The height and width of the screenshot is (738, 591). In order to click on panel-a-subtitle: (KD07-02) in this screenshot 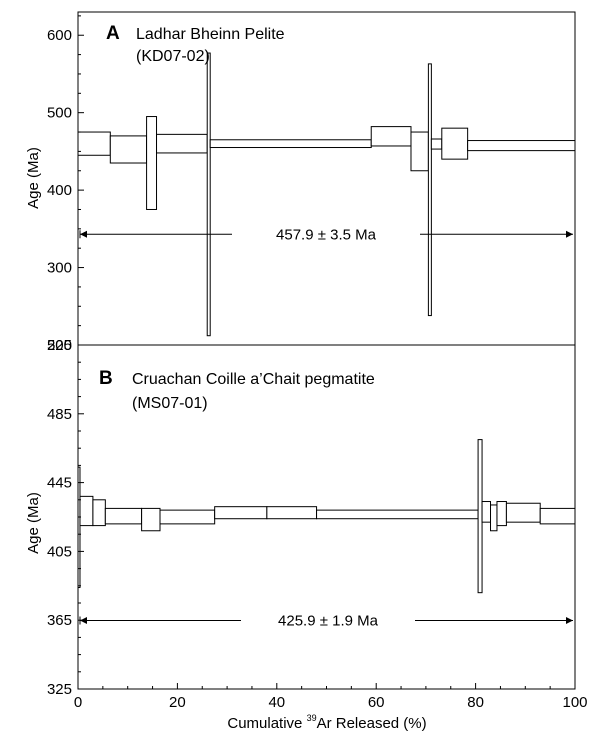, I will do `click(173, 56)`.